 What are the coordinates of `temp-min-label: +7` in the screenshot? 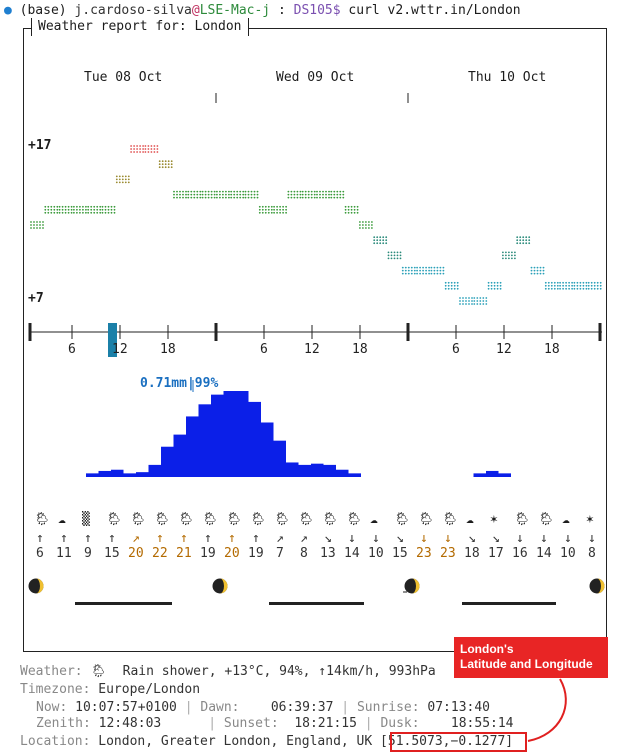 It's located at (36, 298).